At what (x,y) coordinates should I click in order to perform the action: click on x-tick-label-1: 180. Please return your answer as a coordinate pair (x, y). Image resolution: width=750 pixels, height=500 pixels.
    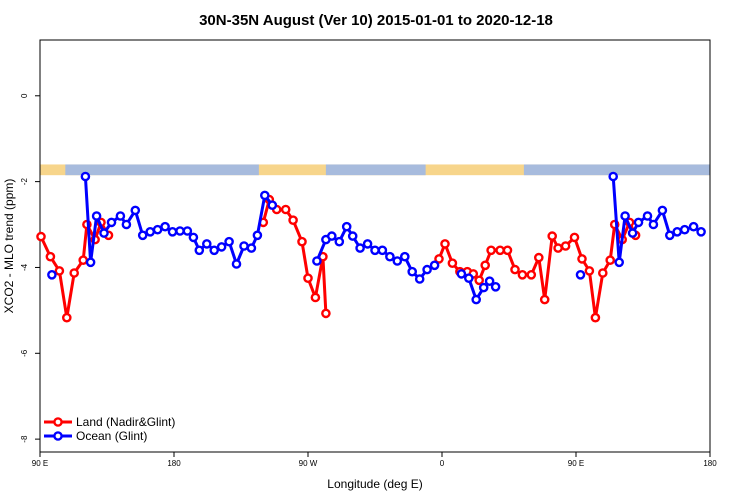
    Looking at the image, I should click on (174, 463).